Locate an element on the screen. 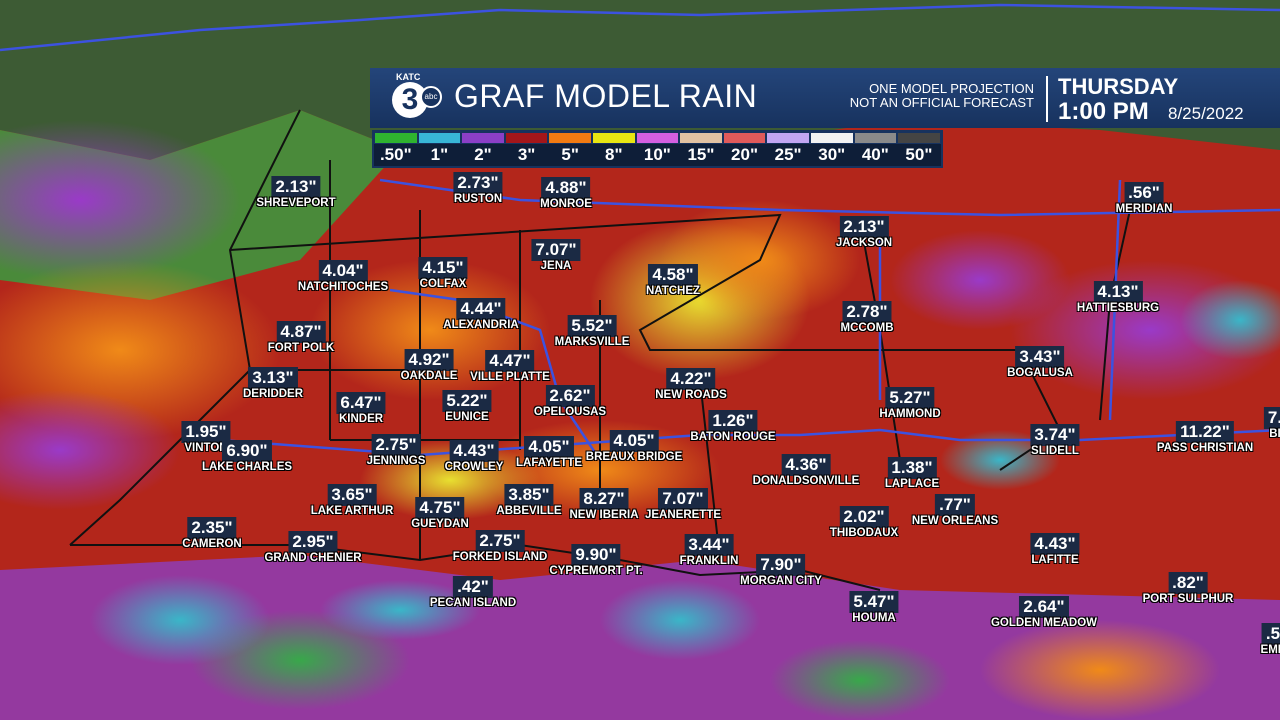 The width and height of the screenshot is (1280, 720). city-label: 6.90" LAKE CHARLES is located at coordinates (247, 456).